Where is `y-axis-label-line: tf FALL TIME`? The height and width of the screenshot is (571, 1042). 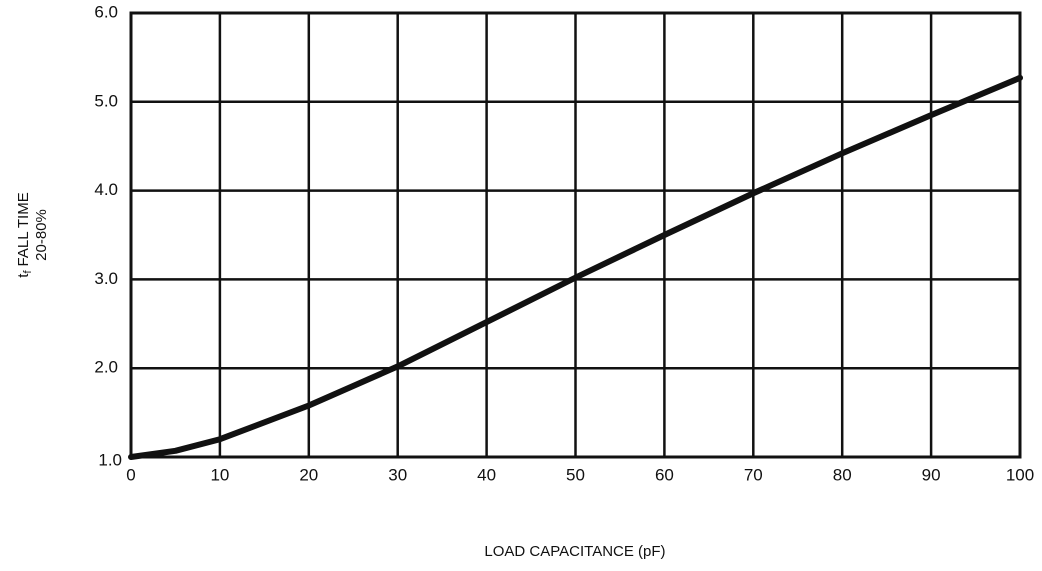 y-axis-label-line: tf FALL TIME is located at coordinates (24, 234).